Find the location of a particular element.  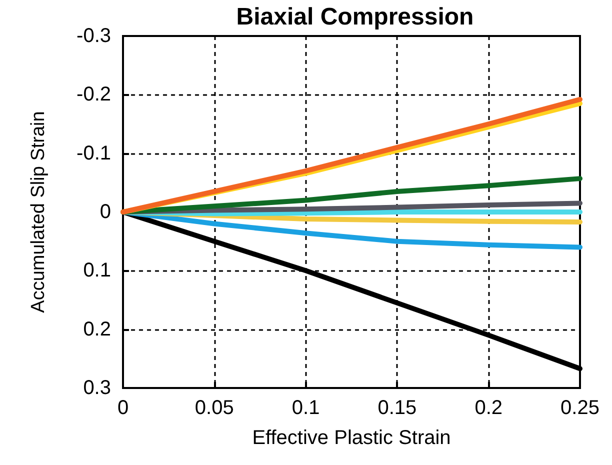

x-tick-label: 0.1 is located at coordinates (306, 408).